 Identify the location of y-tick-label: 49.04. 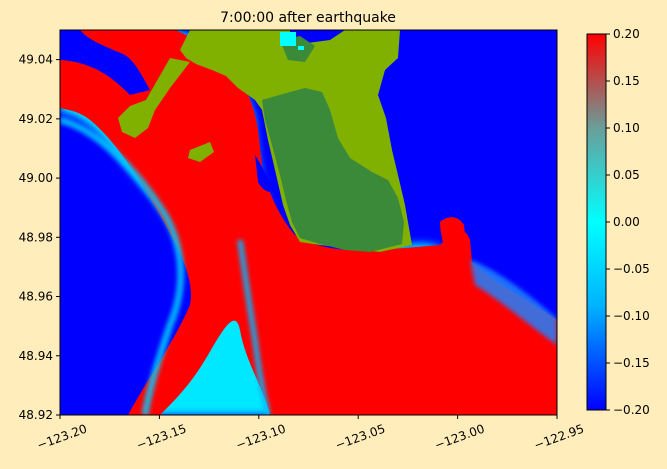
(36, 60).